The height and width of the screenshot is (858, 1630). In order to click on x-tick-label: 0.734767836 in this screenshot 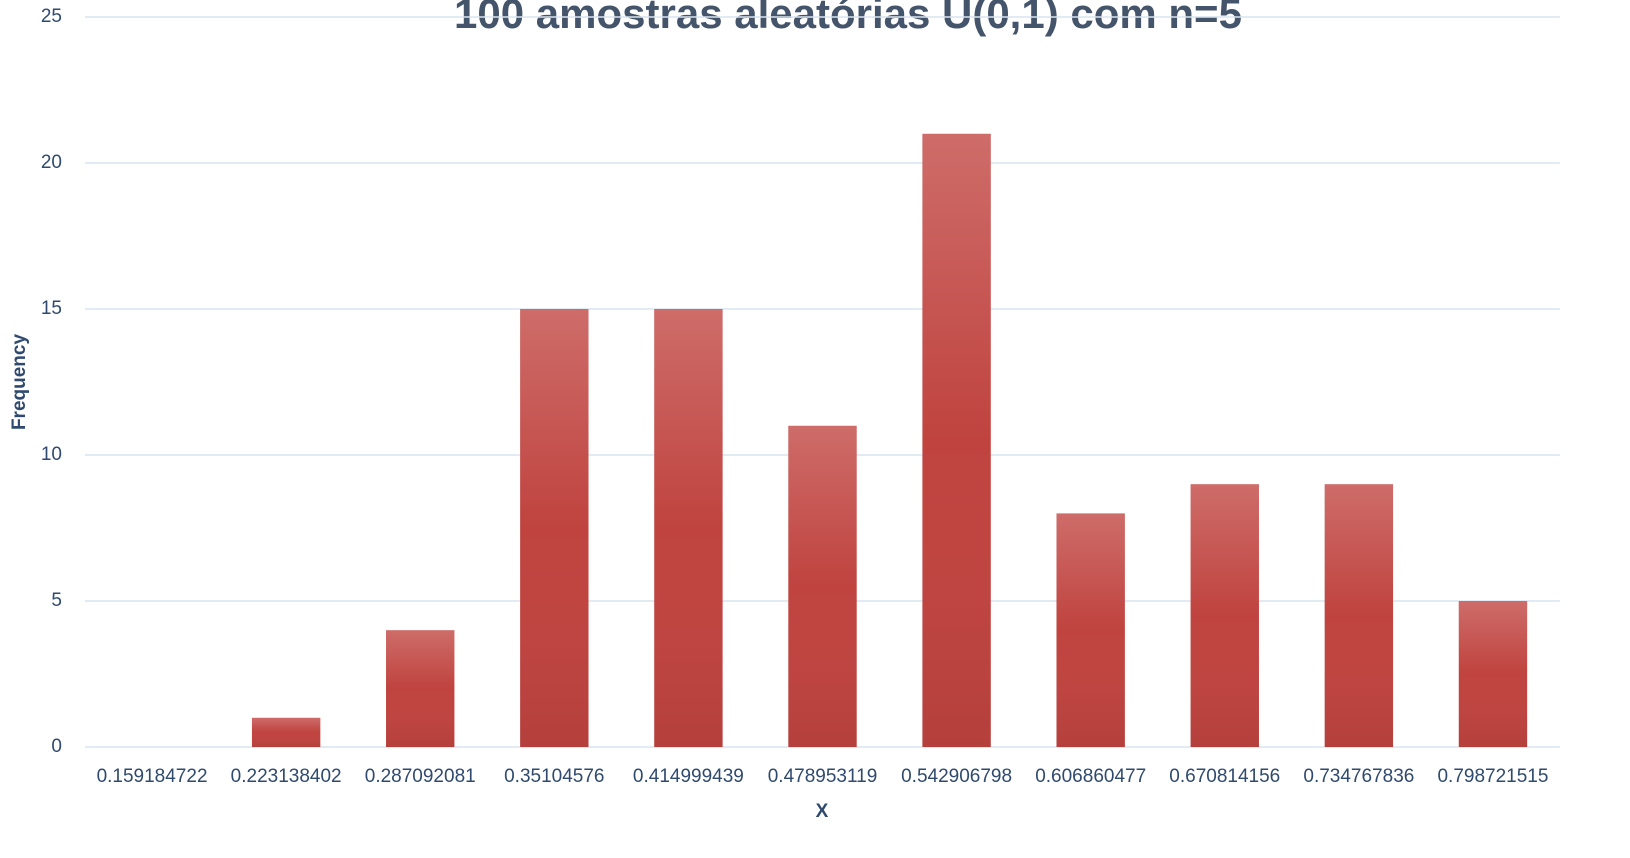, I will do `click(1358, 776)`.